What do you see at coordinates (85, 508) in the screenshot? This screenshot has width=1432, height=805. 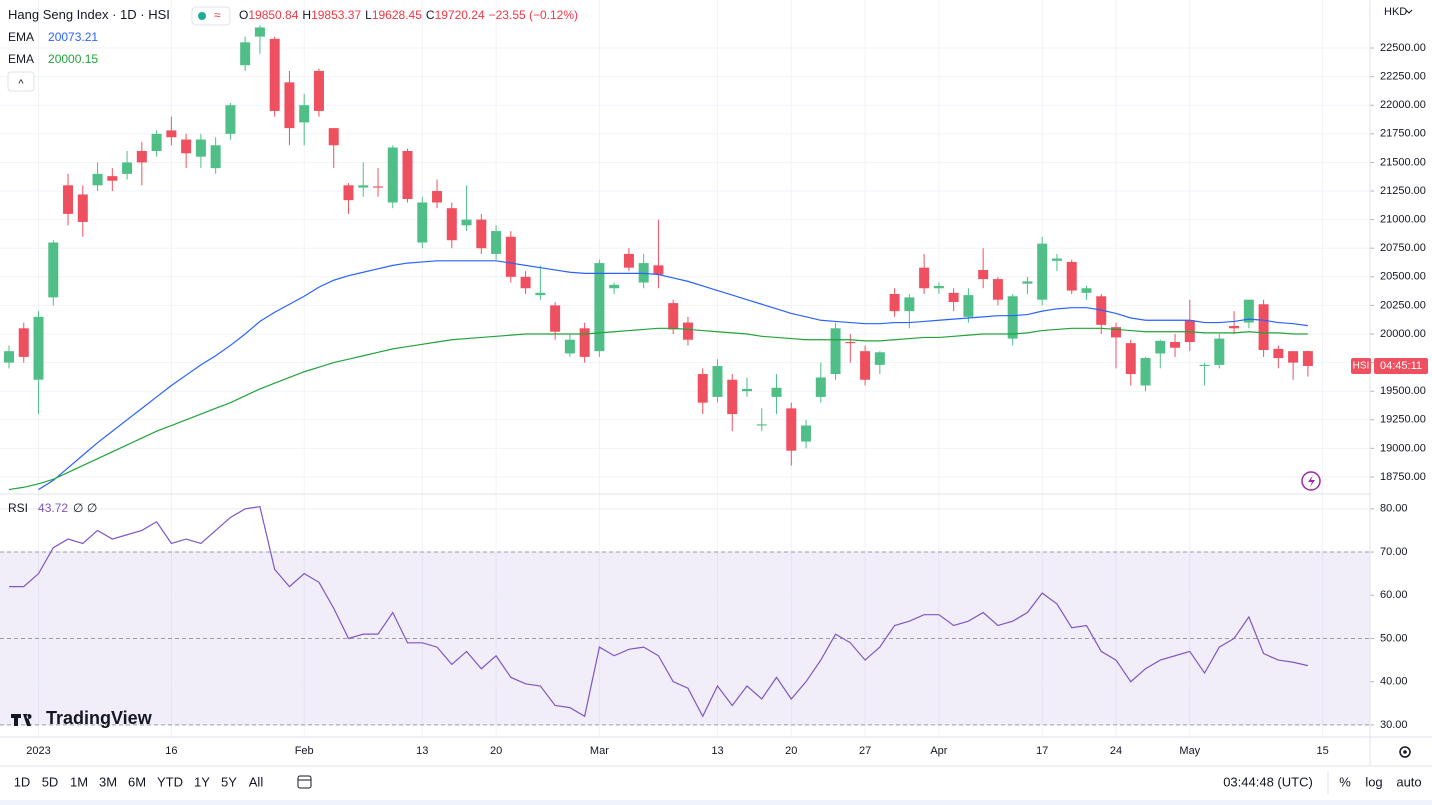 I see `rsi-extra: ∅ ∅` at bounding box center [85, 508].